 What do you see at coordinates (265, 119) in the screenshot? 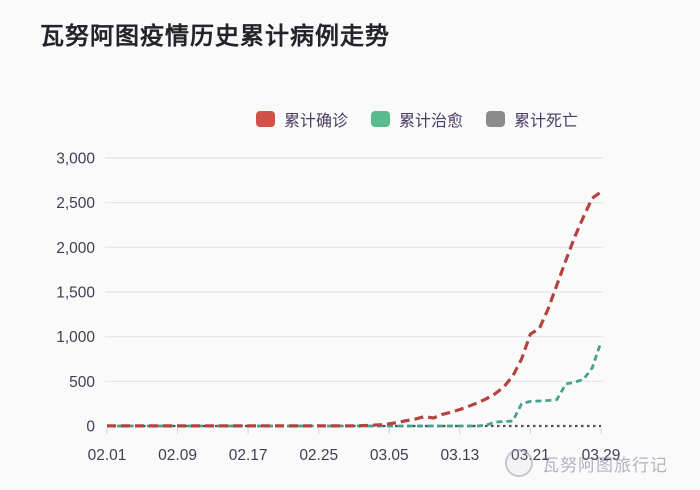
I see `legend-swatch-confirmed` at bounding box center [265, 119].